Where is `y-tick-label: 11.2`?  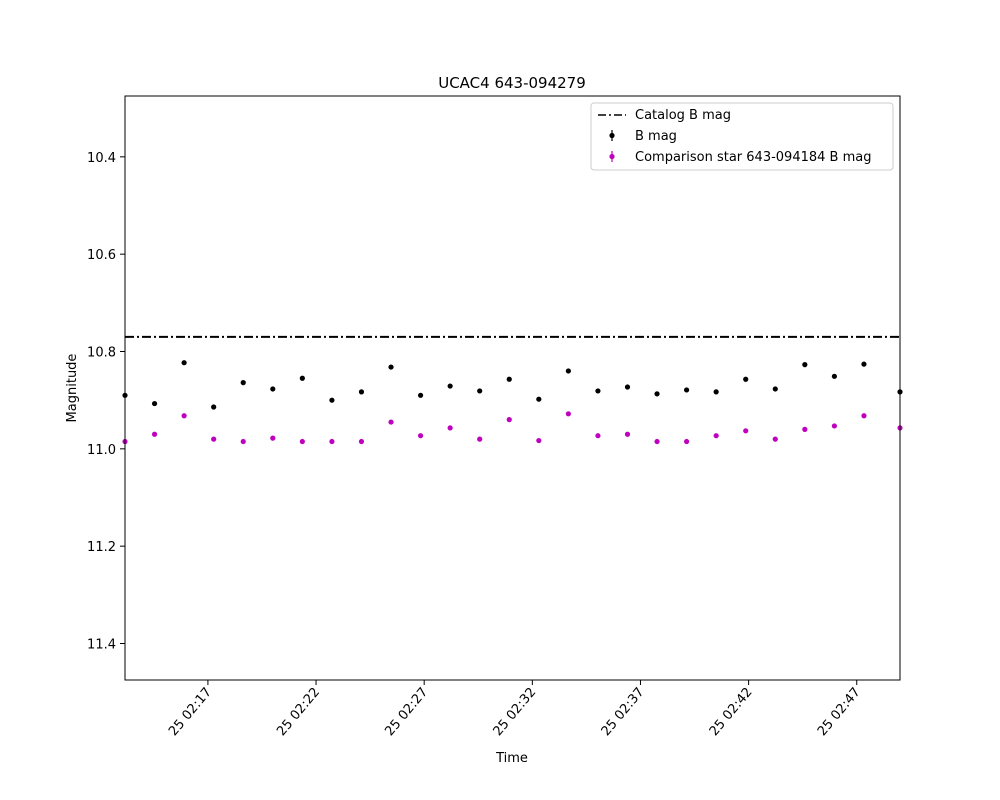
y-tick-label: 11.2 is located at coordinates (101, 547).